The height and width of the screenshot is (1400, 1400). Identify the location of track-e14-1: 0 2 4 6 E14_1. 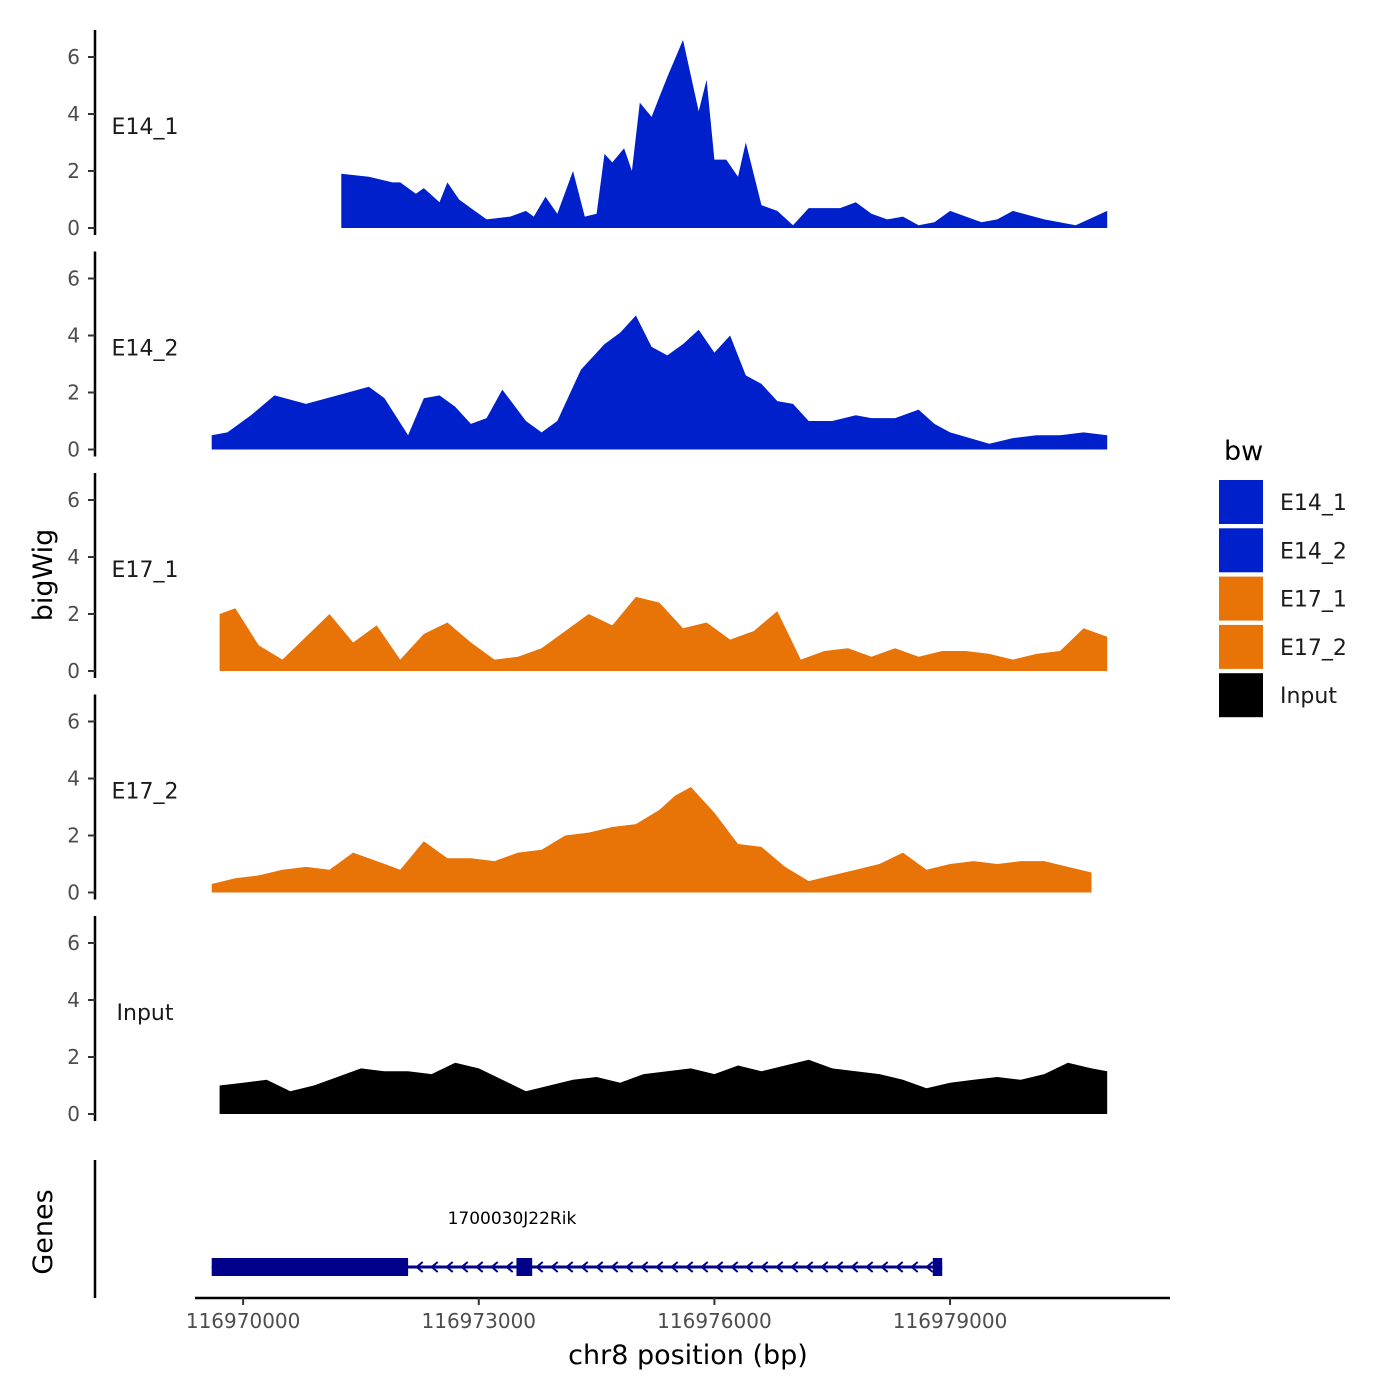
(587, 135).